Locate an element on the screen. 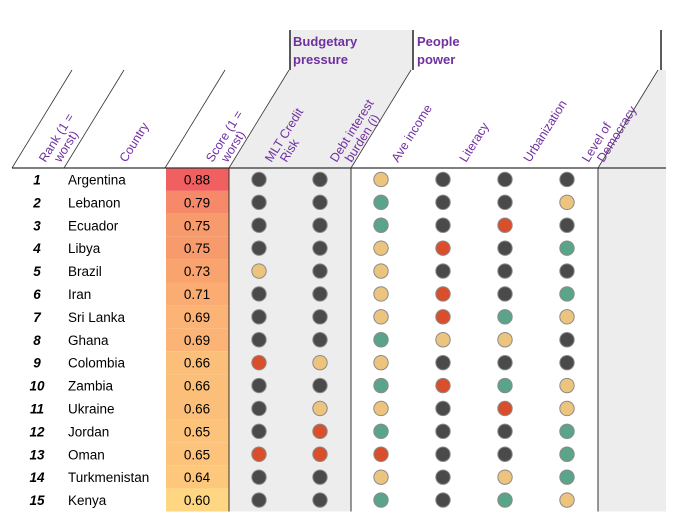 The width and height of the screenshot is (691, 522). rank-cell: 6 is located at coordinates (37, 294).